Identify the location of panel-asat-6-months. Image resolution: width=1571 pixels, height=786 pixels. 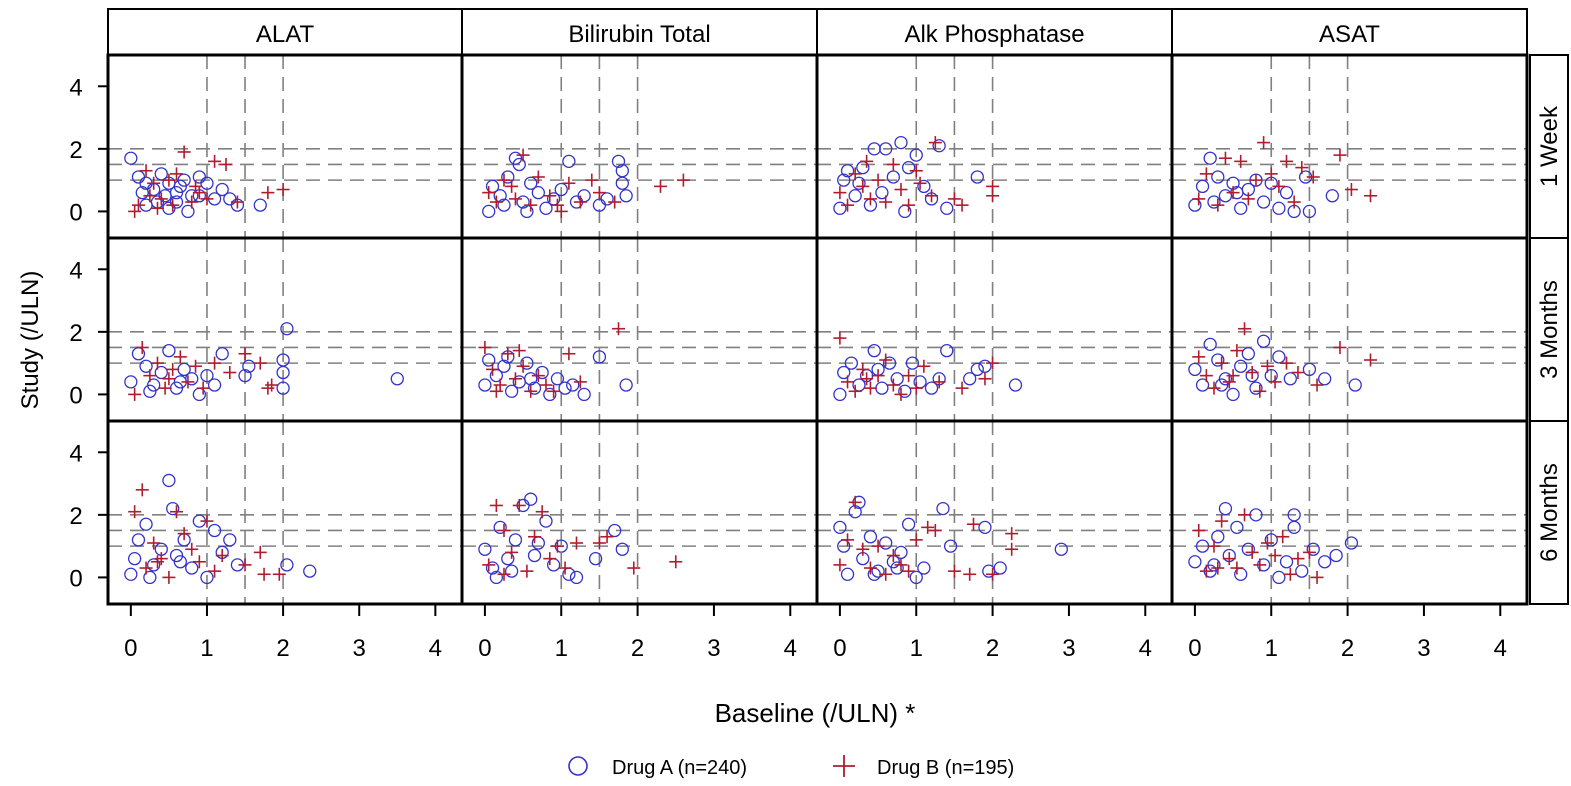
(1349, 512).